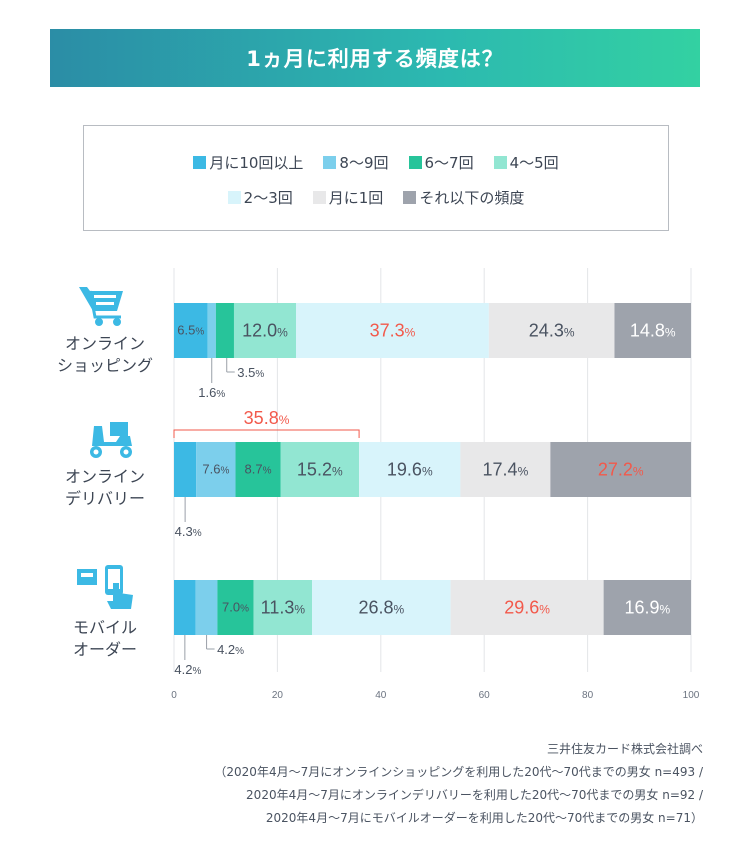  Describe the element at coordinates (485, 695) in the screenshot. I see `x-tick-label: 60` at that location.